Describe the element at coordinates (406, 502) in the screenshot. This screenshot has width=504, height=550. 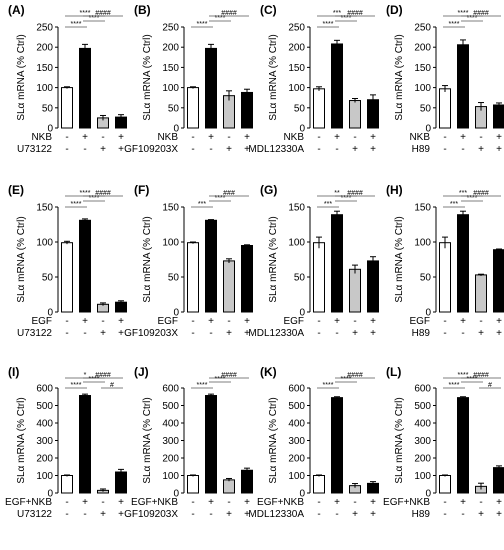
I see `condition-label: EGF+NKB` at that location.